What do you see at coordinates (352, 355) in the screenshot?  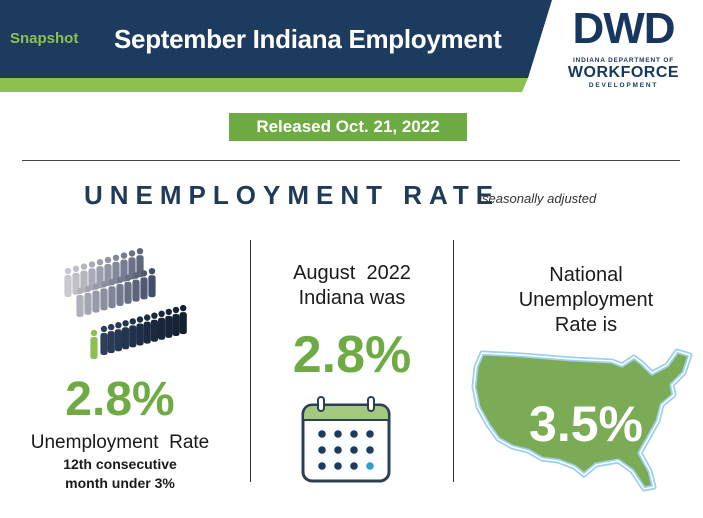 I see `august-rate: 2.8%` at bounding box center [352, 355].